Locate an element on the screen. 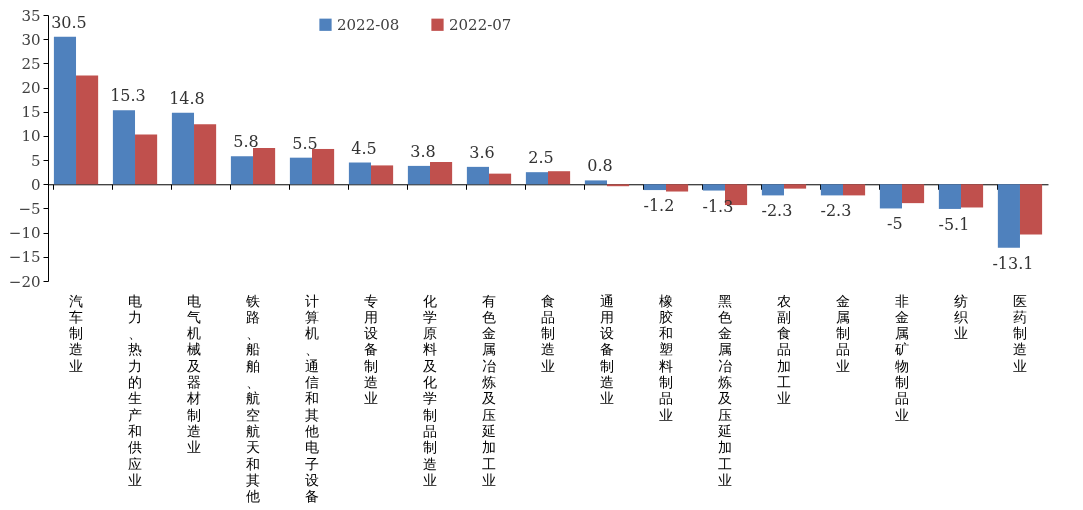 The width and height of the screenshot is (1083, 510). y-tick-label: −5 is located at coordinates (29, 208).